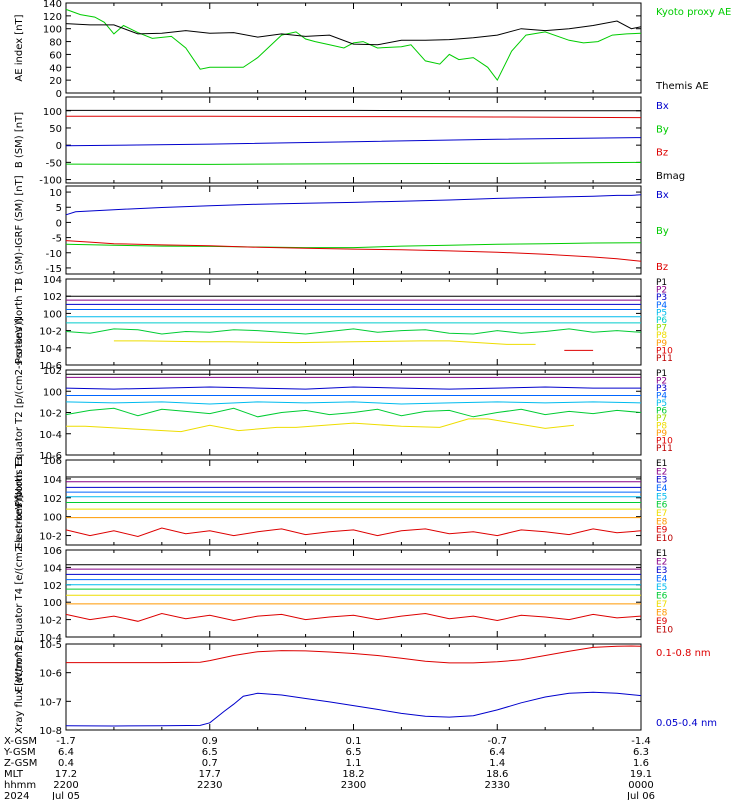  I want to click on y-tick-label: 50, so click(55, 129).